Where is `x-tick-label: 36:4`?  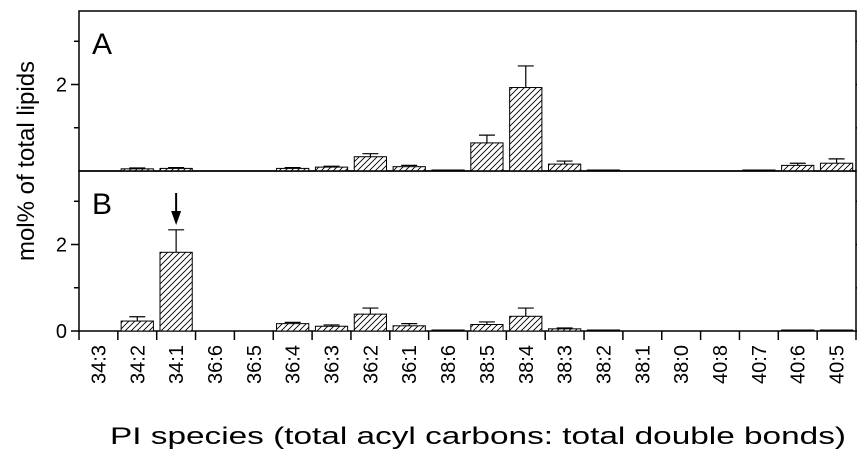 x-tick-label: 36:4 is located at coordinates (294, 364).